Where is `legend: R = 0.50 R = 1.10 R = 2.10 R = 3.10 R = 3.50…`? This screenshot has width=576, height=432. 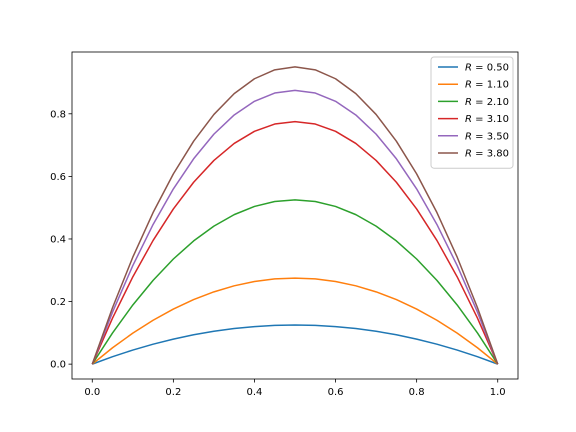 legend: R = 0.50 R = 1.10 R = 2.10 R = 3.10 R = 3.50… is located at coordinates (472, 112).